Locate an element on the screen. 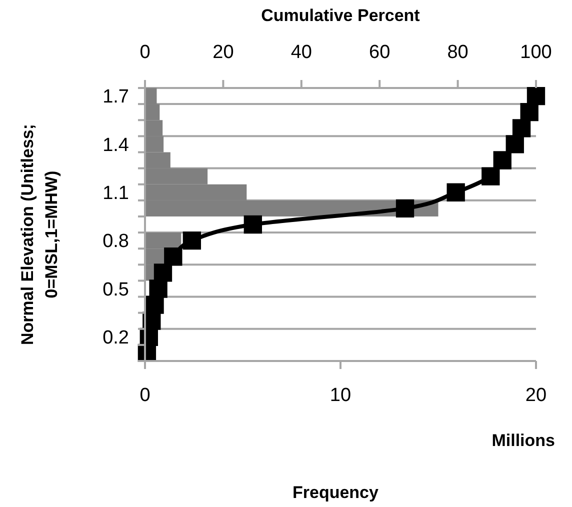 This screenshot has height=507, width=572. x-axis-title: Frequency is located at coordinates (336, 492).